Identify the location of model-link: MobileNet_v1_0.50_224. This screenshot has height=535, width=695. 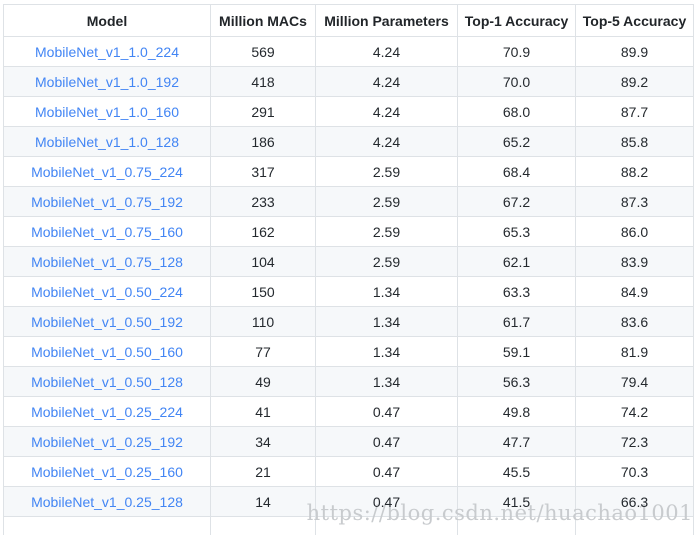
(107, 291).